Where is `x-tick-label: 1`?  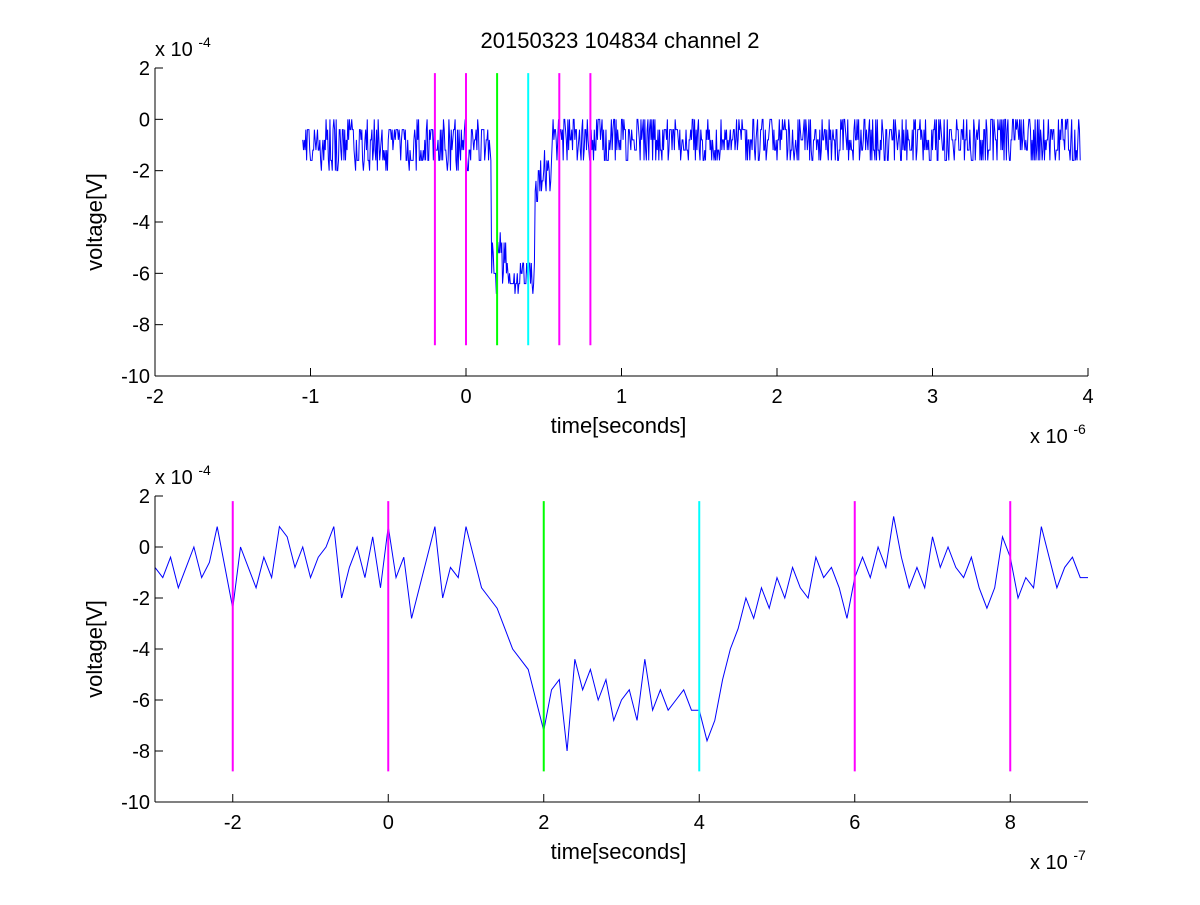 x-tick-label: 1 is located at coordinates (621, 397).